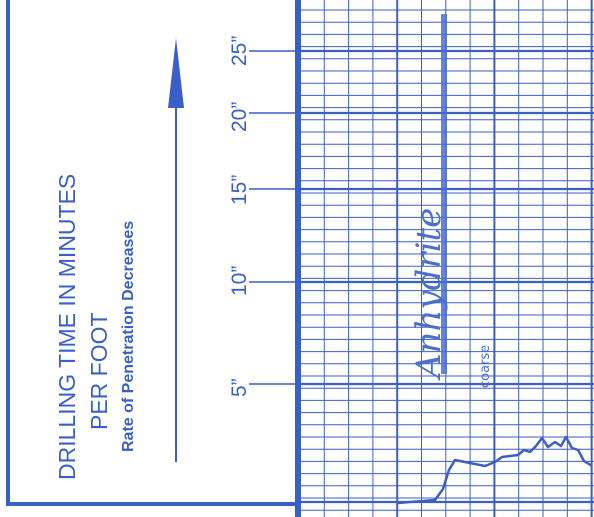 The image size is (594, 517). I want to click on subtitle: Rate of Penetration Decreases, so click(128, 336).